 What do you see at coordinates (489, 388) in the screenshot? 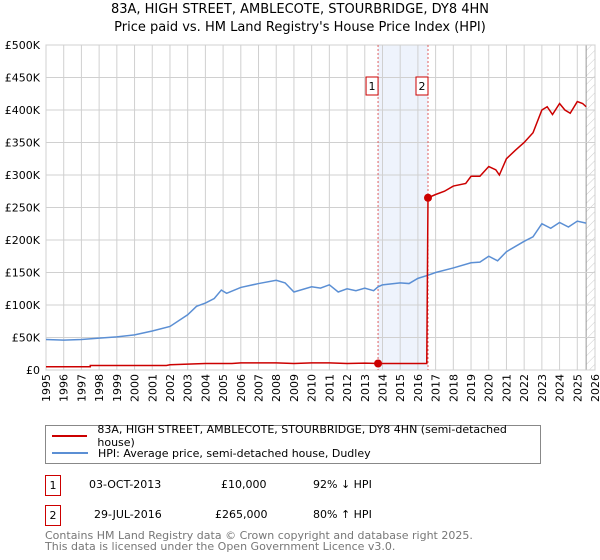
I see `x-tick-label: 2020` at bounding box center [489, 388].